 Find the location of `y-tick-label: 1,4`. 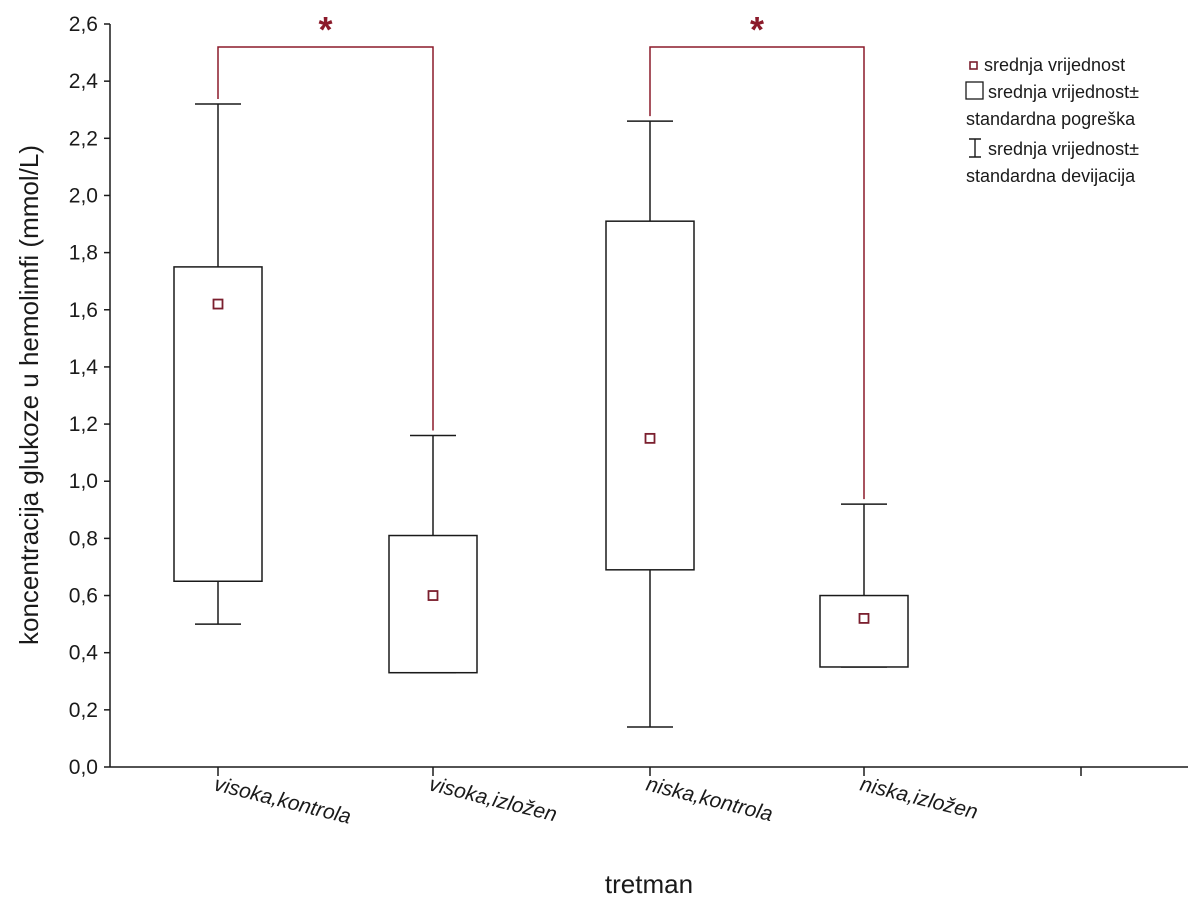

y-tick-label: 1,4 is located at coordinates (84, 367).